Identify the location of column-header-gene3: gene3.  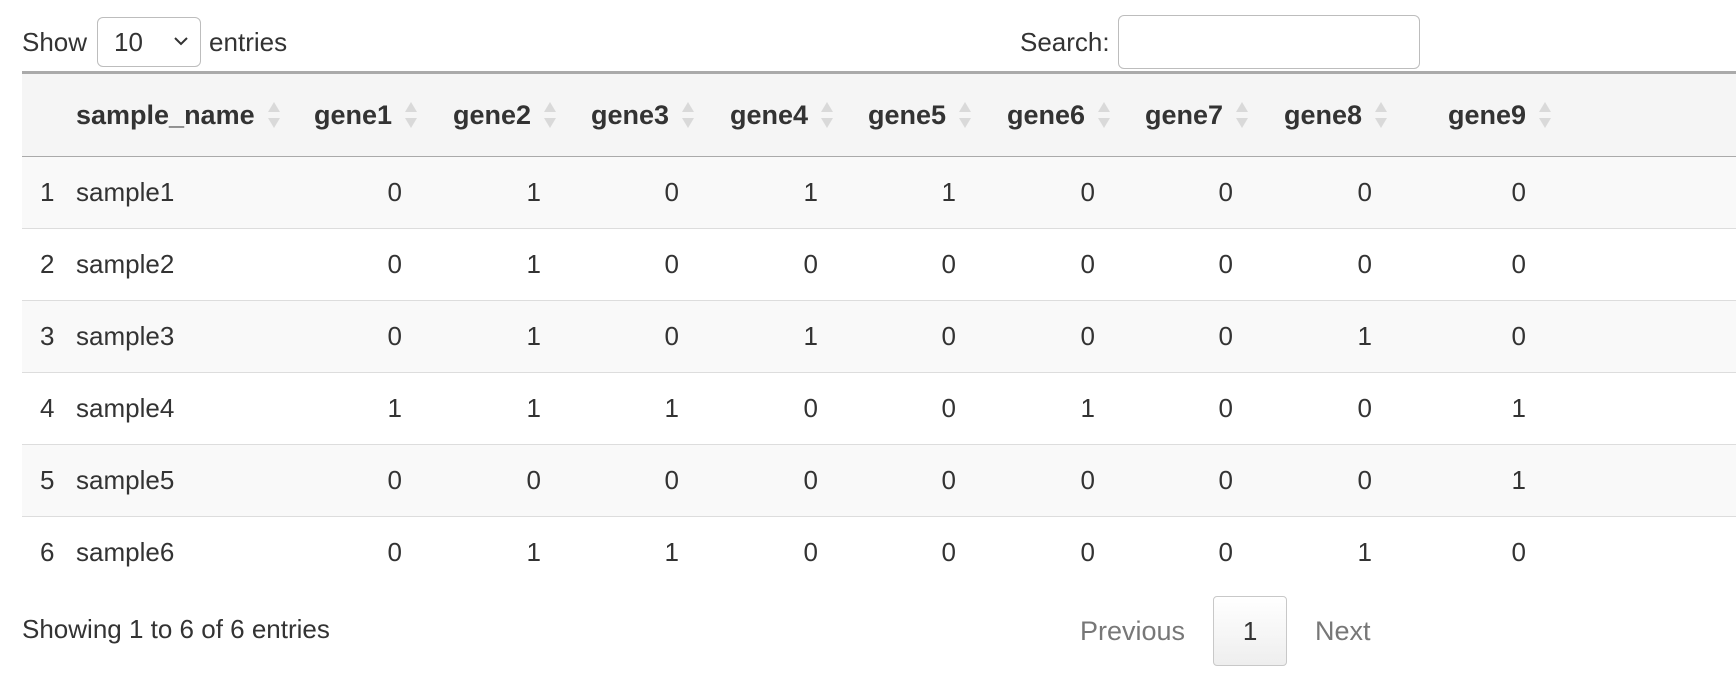
(646, 115).